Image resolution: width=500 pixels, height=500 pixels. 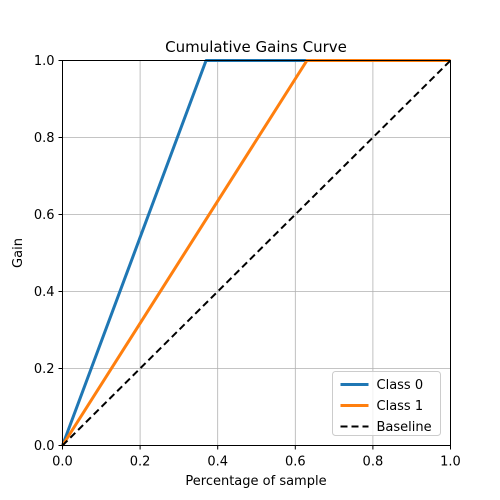 What do you see at coordinates (217, 462) in the screenshot?
I see `x-tick-label: 0.4` at bounding box center [217, 462].